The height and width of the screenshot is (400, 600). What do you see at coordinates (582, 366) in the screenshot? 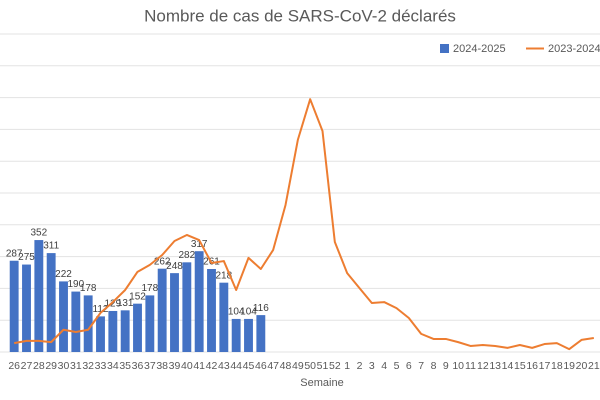
I see `x-tick-label: 20` at bounding box center [582, 366].